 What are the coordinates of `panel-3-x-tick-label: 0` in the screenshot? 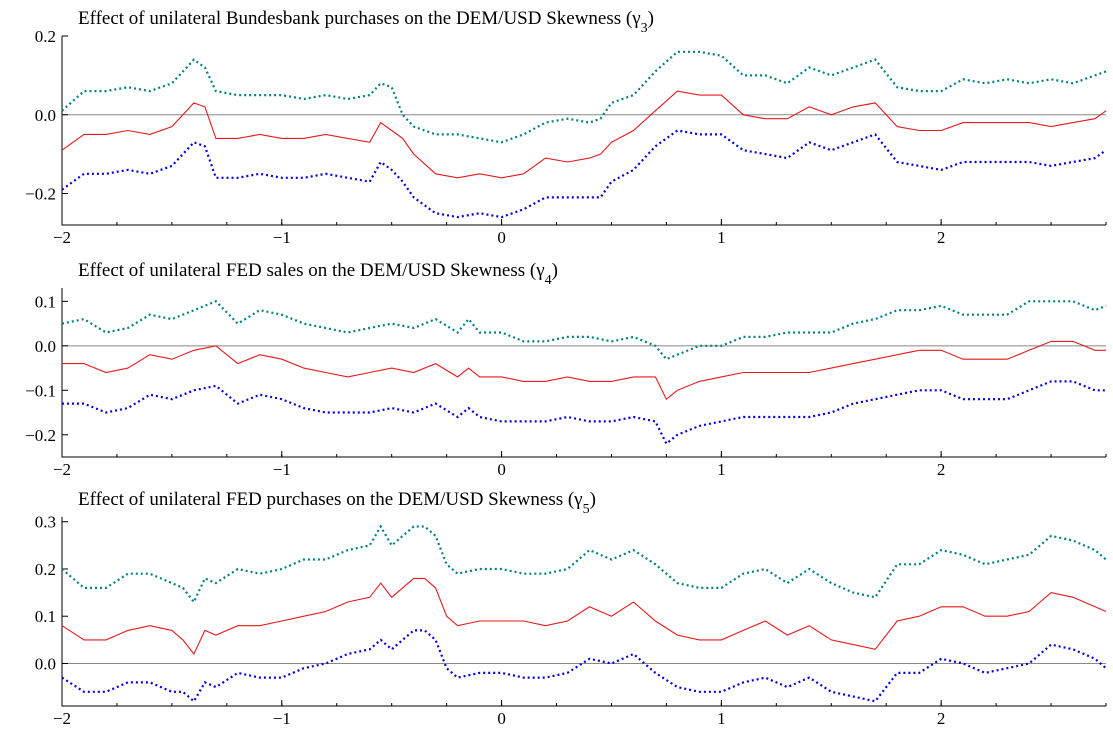 It's located at (501, 718).